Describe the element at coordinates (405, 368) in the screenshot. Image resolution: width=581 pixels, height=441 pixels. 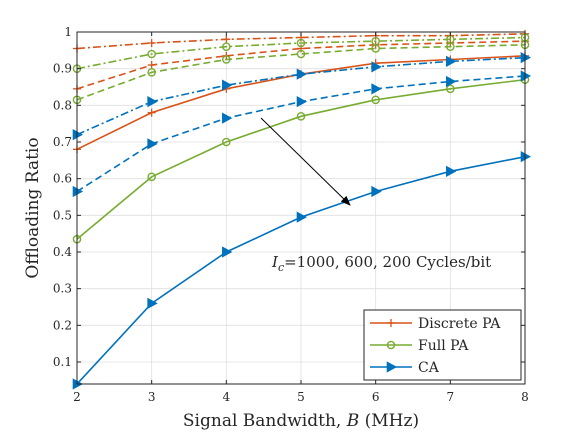
I see `legend-item-ca: CA` at that location.